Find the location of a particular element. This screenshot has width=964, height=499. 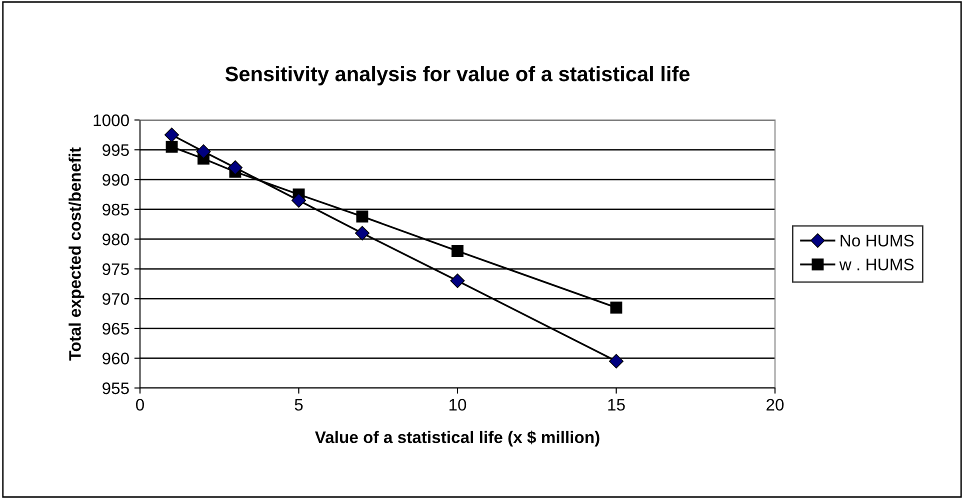

y-tick-label: 1000 is located at coordinates (111, 120).